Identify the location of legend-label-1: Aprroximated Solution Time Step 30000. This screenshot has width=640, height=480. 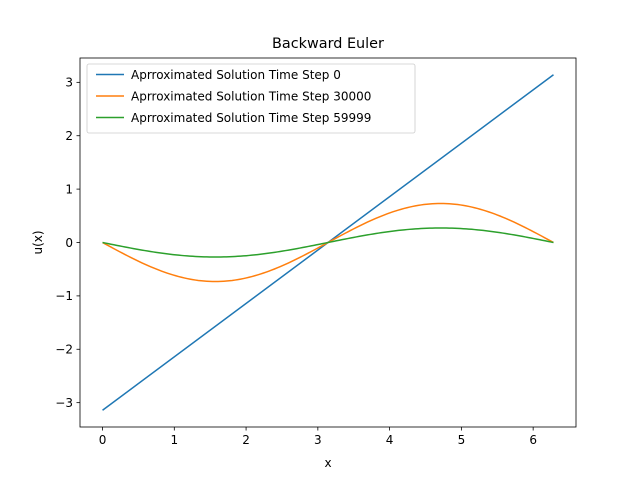
(251, 96).